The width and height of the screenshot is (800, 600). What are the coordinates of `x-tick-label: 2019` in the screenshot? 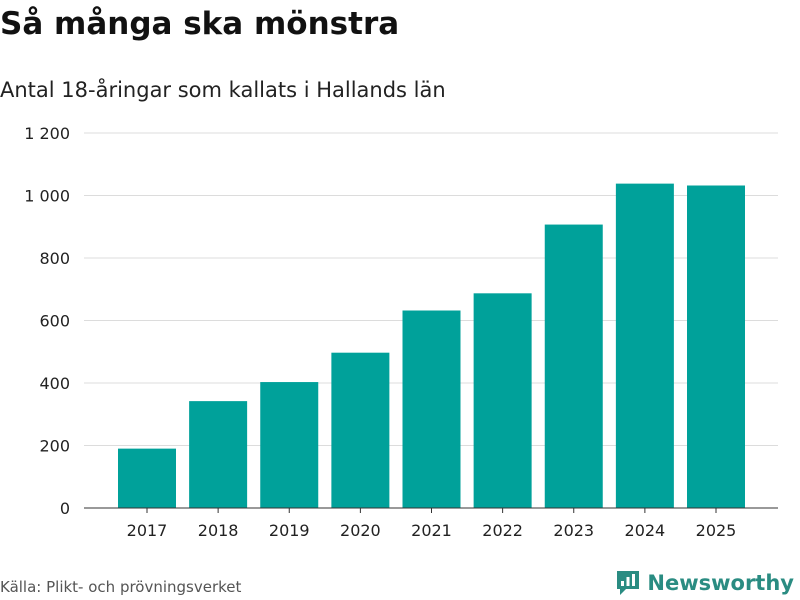 It's located at (289, 530).